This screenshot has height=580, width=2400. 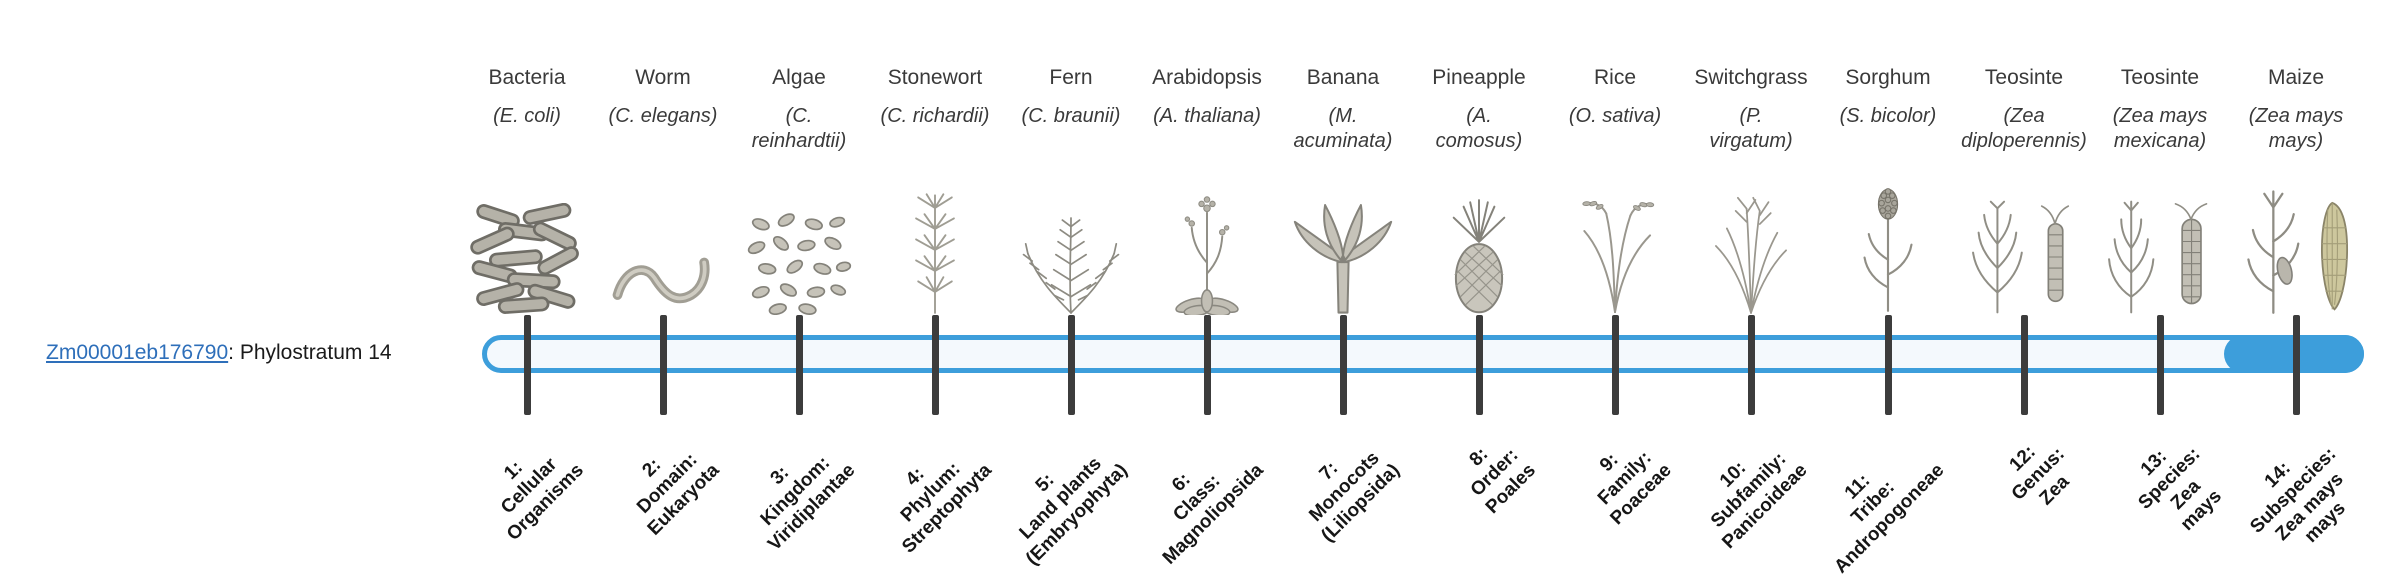 What do you see at coordinates (799, 77) in the screenshot?
I see `organism-common-name: Algae` at bounding box center [799, 77].